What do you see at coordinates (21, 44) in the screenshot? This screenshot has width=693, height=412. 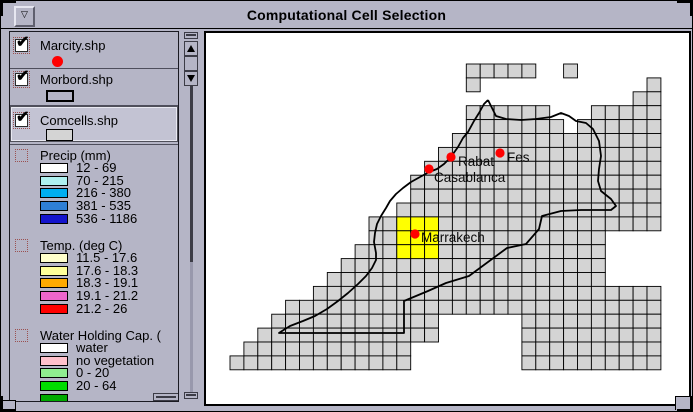 I see `marcity-checkbox: ✔` at bounding box center [21, 44].